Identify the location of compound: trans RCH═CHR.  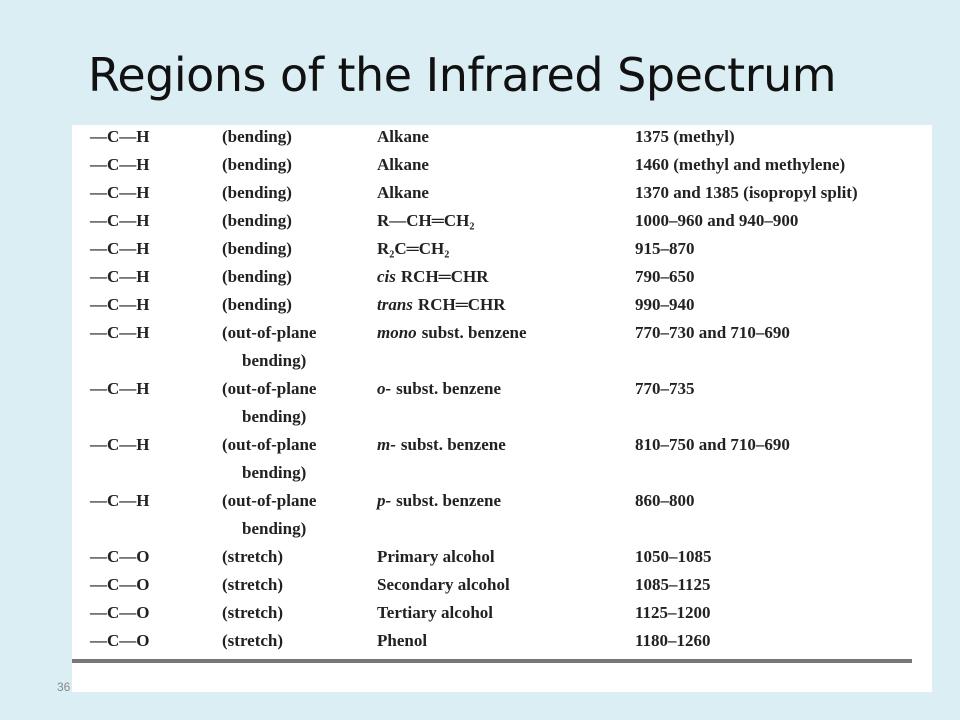
(441, 305).